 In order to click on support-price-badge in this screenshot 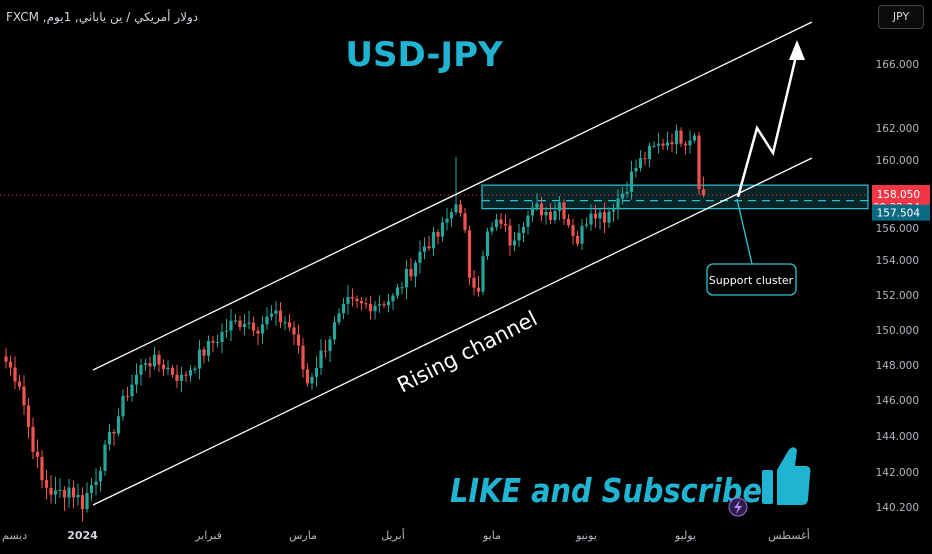, I will do `click(901, 212)`.